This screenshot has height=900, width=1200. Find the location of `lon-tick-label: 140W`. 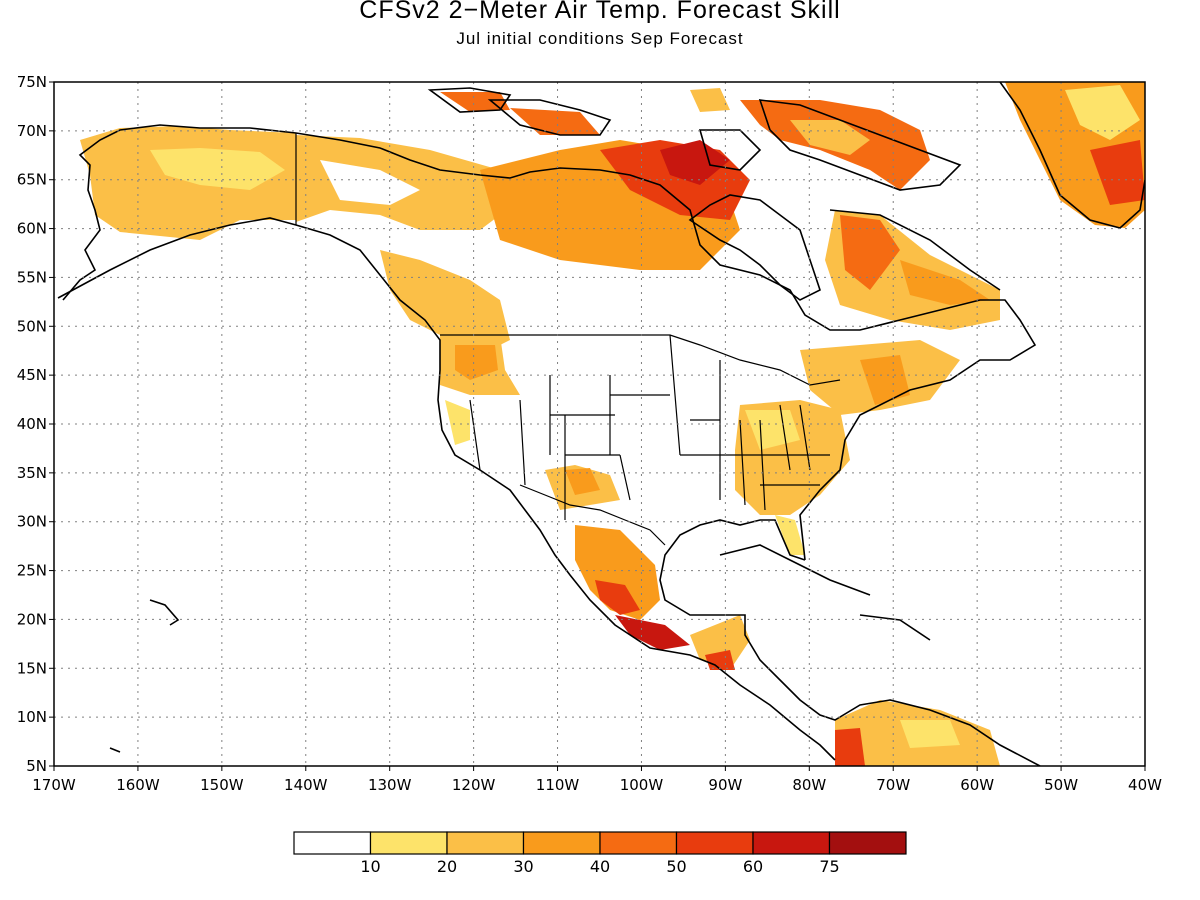

lon-tick-label: 140W is located at coordinates (306, 785).